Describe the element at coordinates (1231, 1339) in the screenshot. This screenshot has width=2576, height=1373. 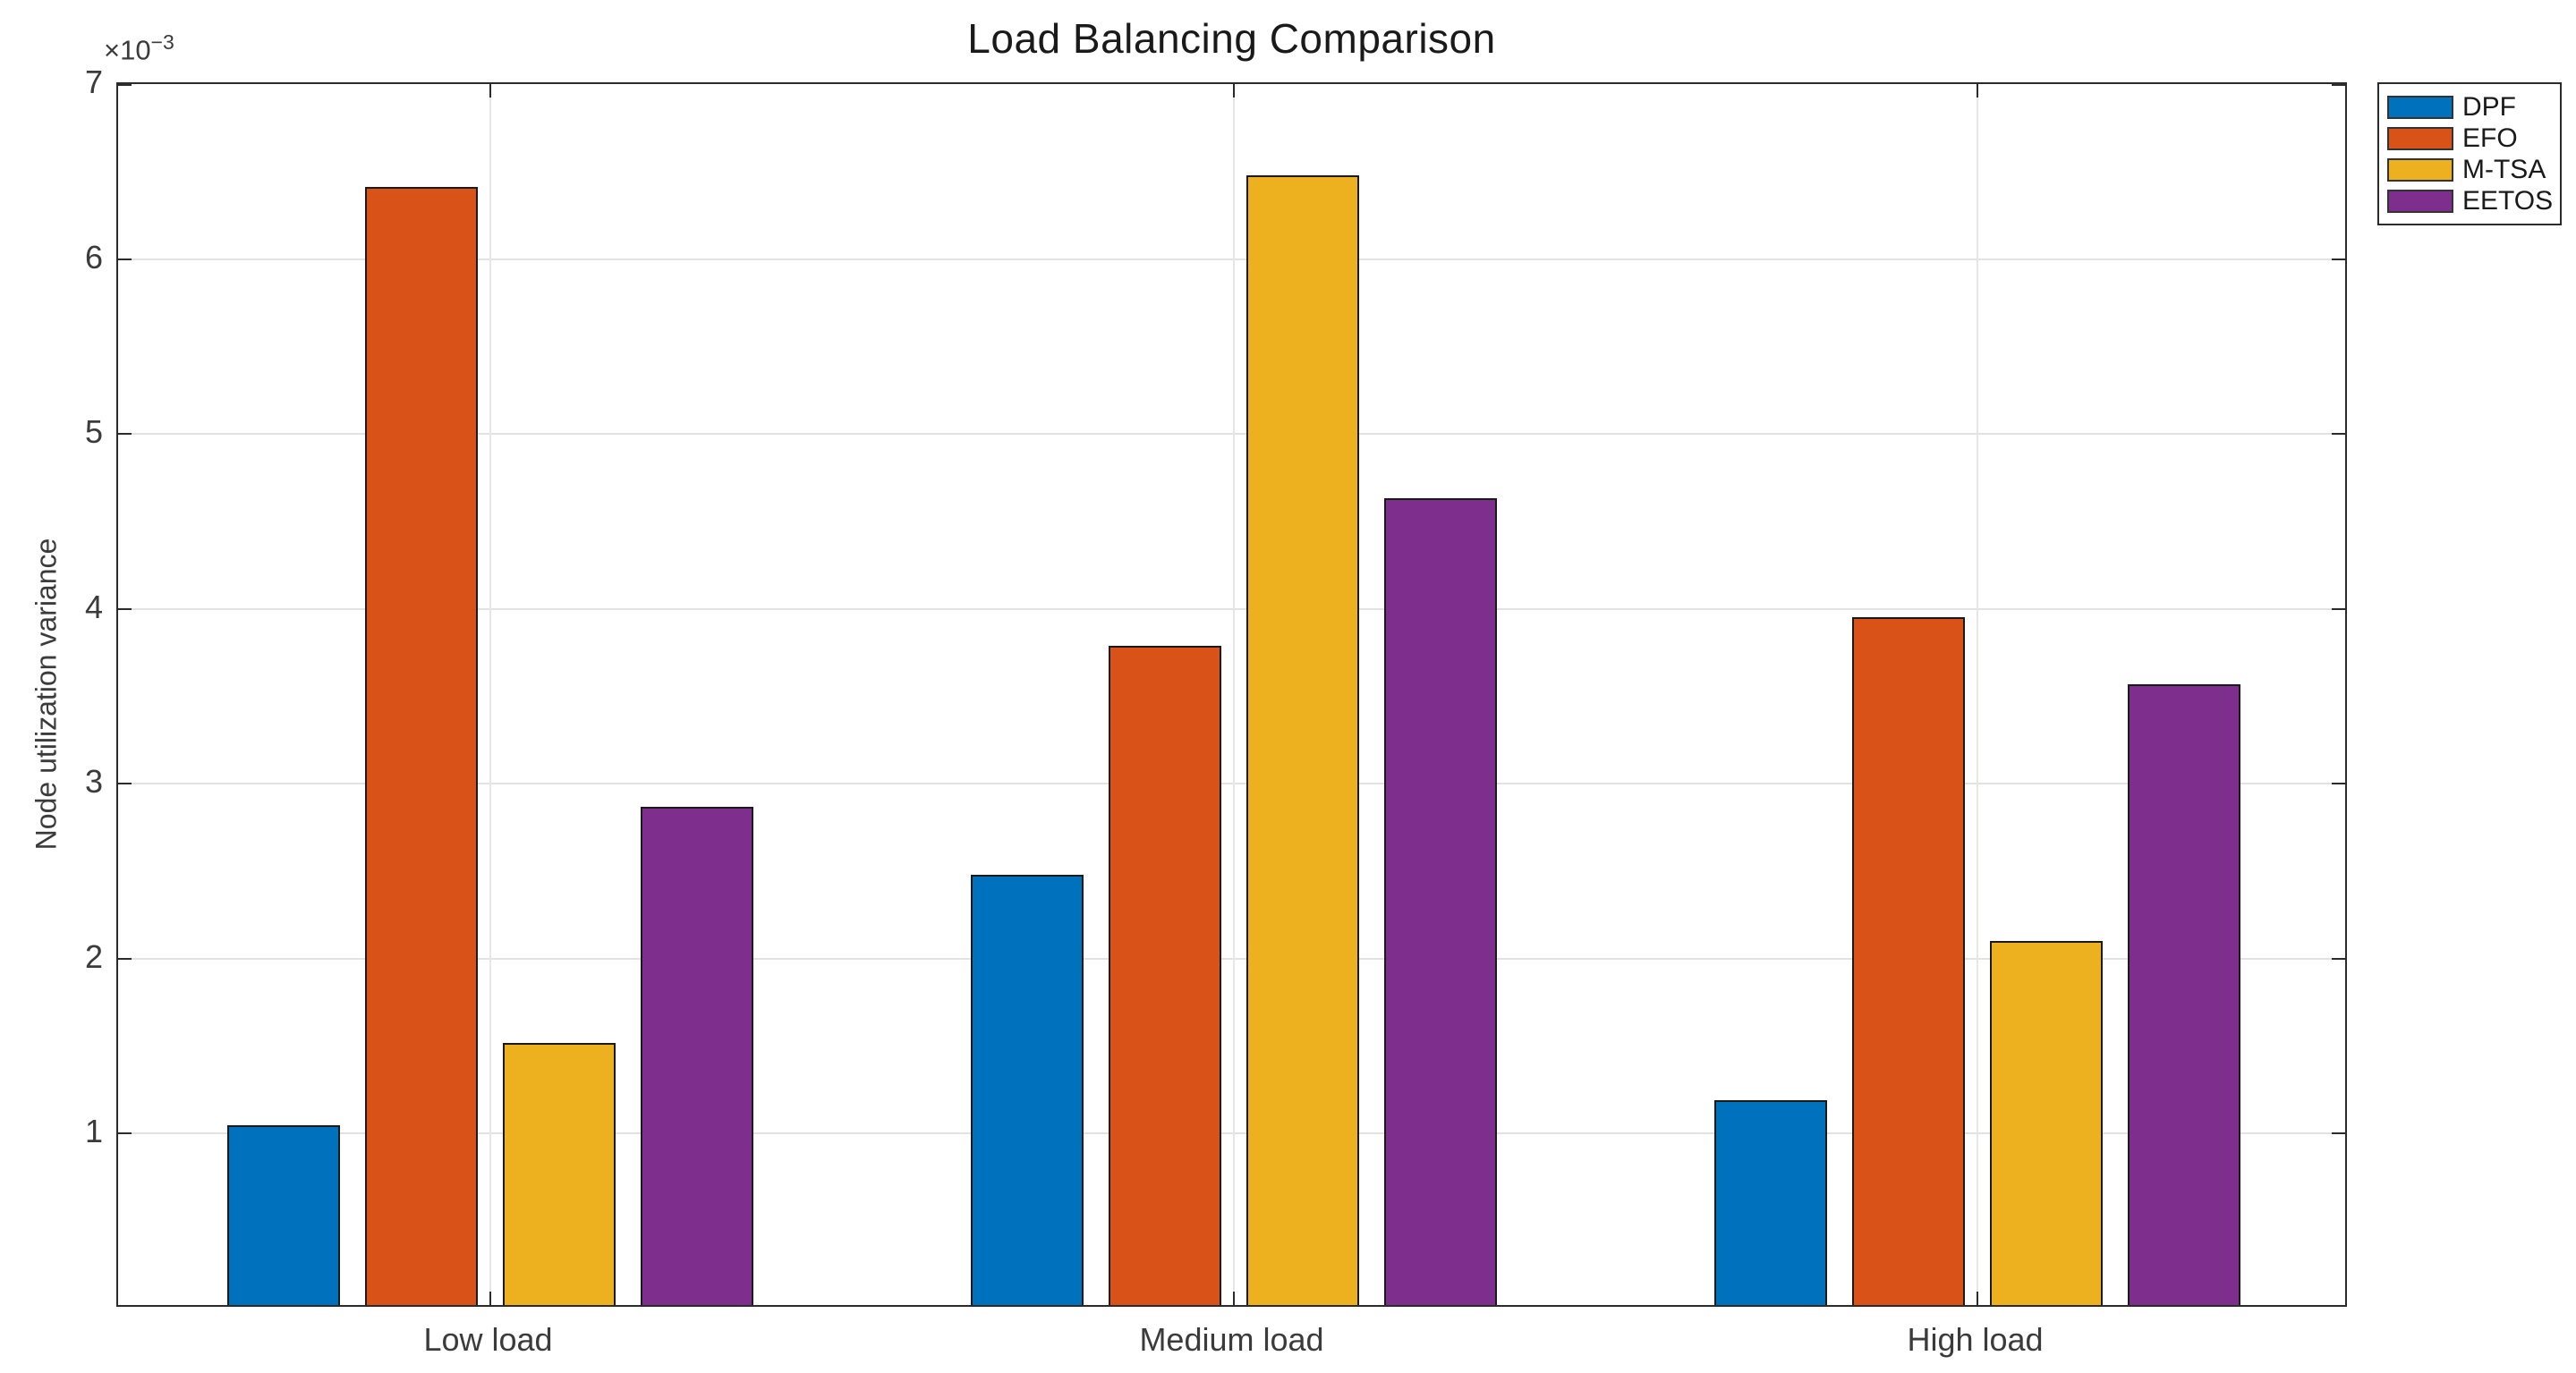
I see `x-tick-label-medium-load: Medium load` at that location.